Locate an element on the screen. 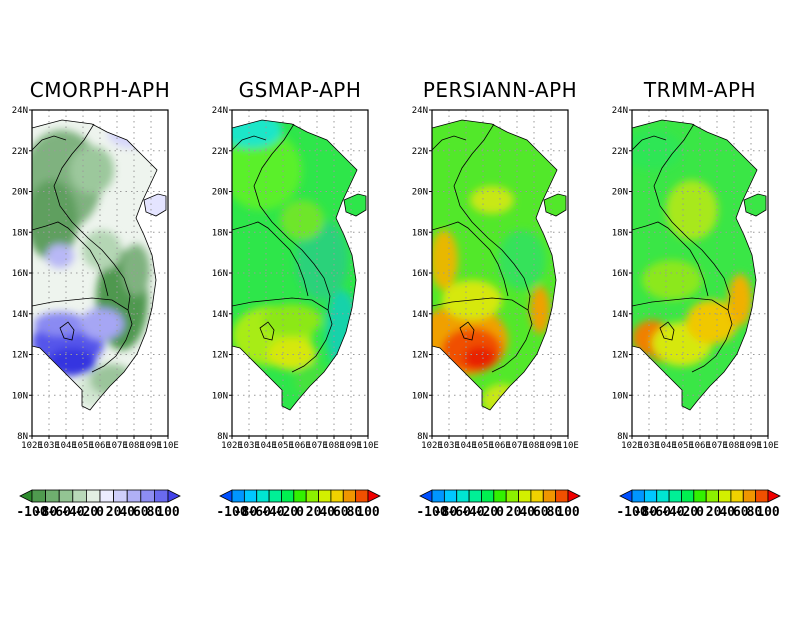  colorbar-label: 100 is located at coordinates (168, 512).